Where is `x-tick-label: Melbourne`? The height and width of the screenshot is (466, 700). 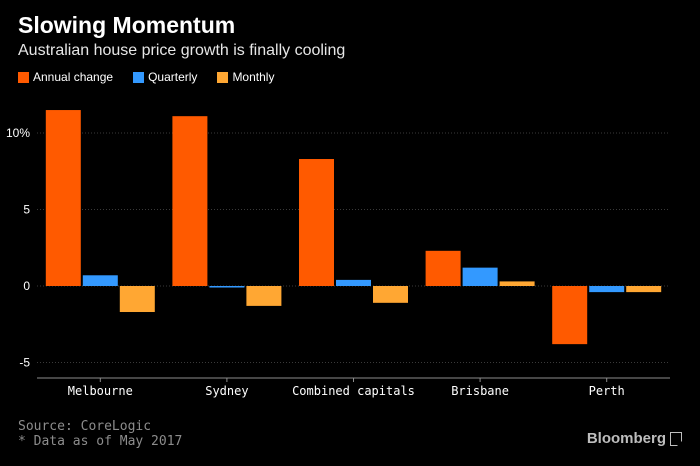
x-tick-label: Melbourne is located at coordinates (100, 391).